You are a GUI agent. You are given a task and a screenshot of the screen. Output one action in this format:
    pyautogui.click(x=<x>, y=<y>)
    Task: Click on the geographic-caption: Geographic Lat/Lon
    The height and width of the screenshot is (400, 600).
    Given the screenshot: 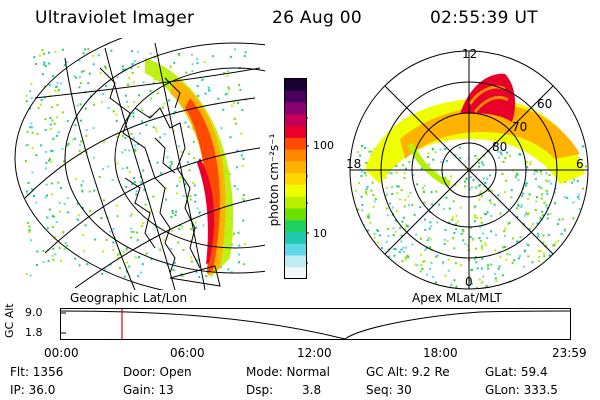 What is the action you would take?
    pyautogui.click(x=129, y=298)
    